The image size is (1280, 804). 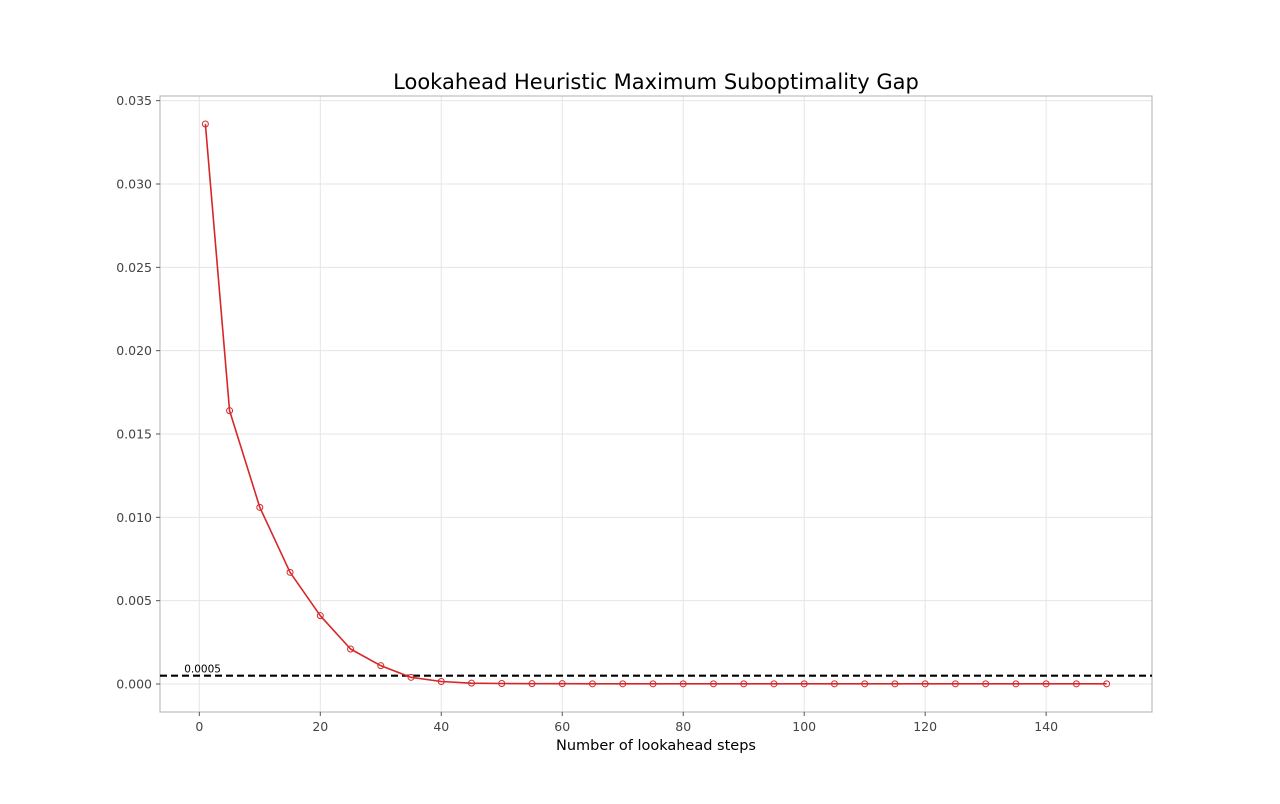 I want to click on reference-line-group: 0.0005, so click(x=656, y=670).